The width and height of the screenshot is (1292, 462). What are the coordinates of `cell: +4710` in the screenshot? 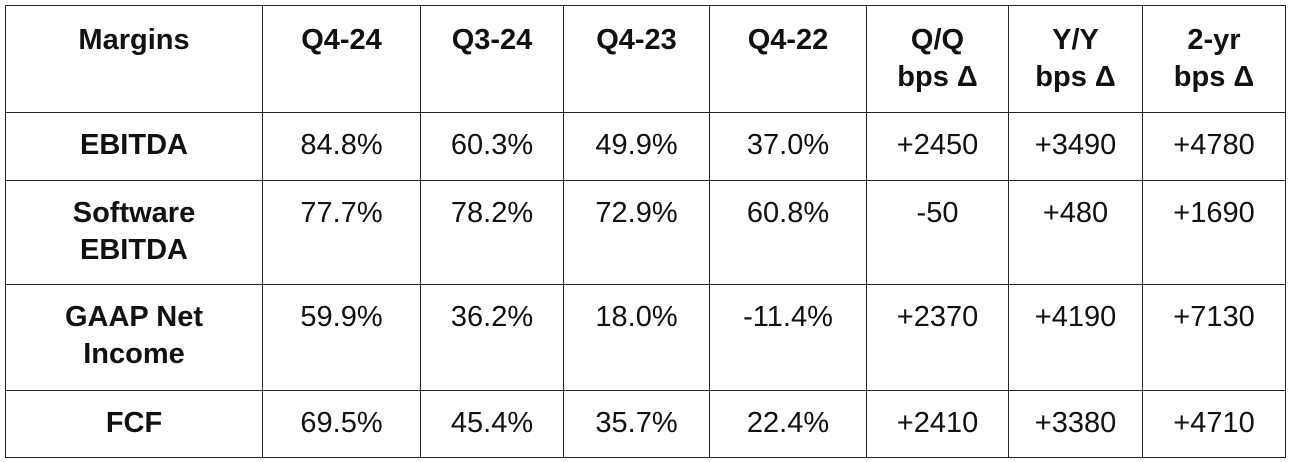 It's located at (1214, 424).